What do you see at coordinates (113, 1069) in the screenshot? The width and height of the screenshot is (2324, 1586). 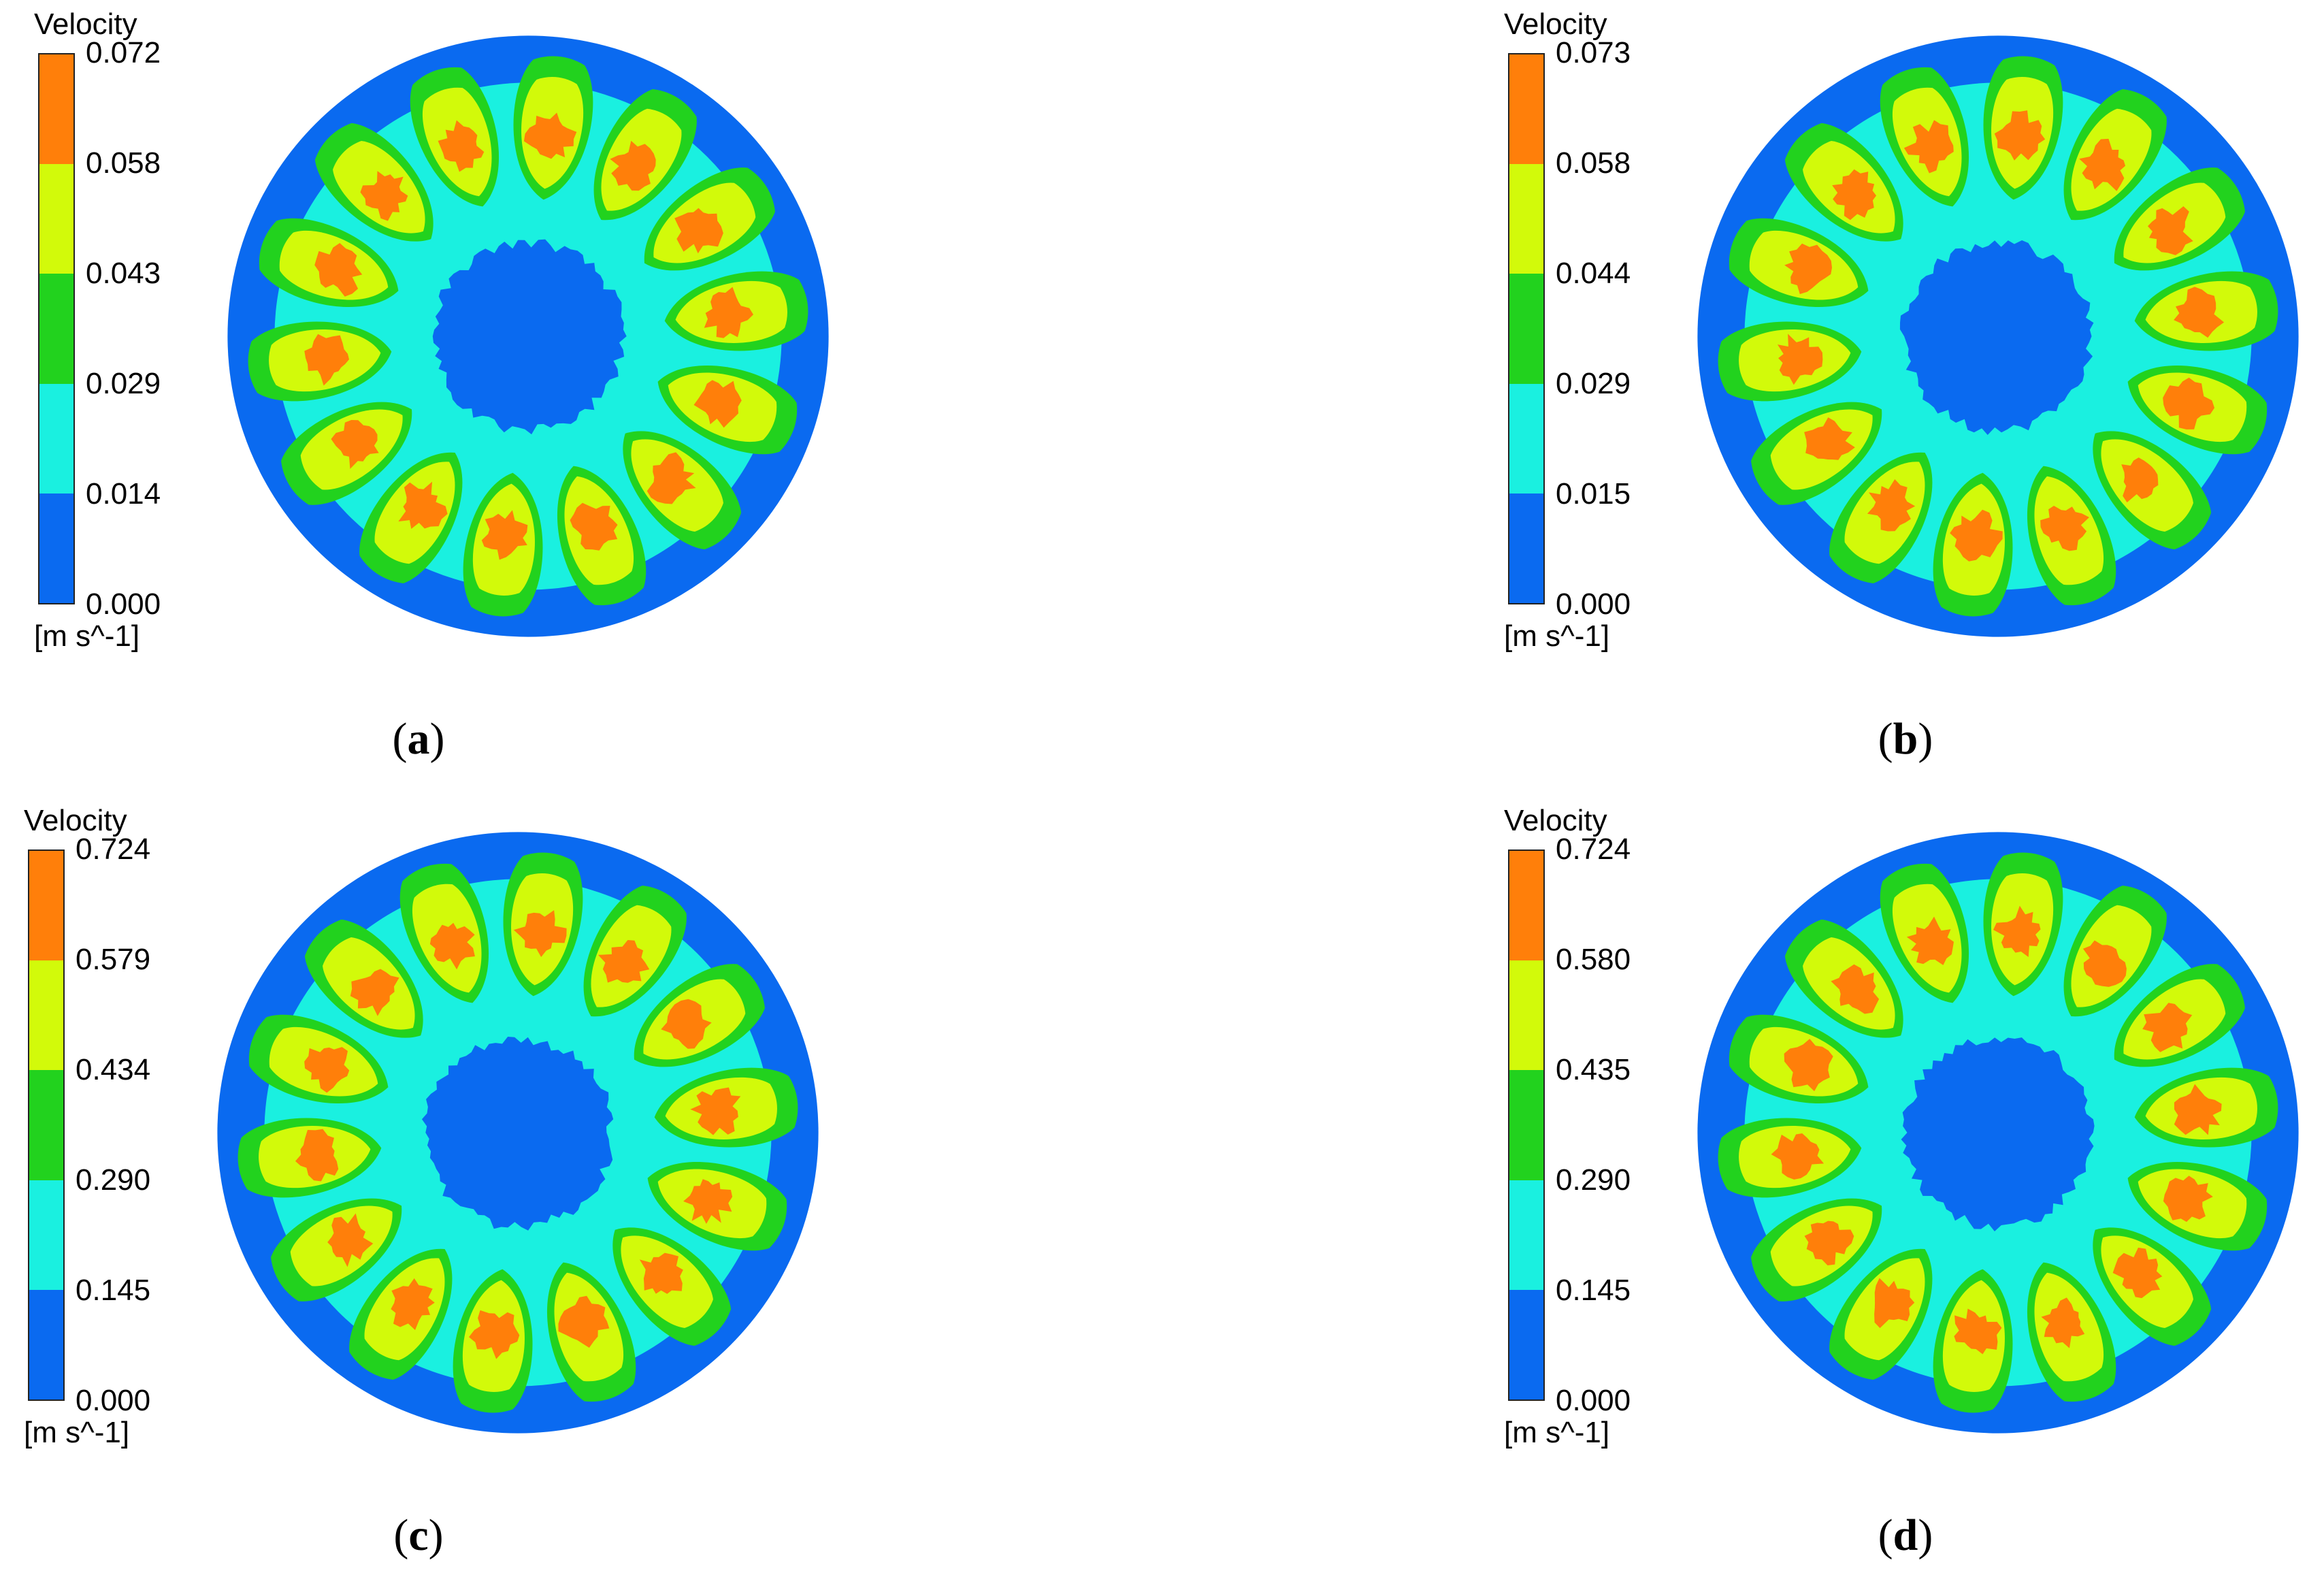 I see `tick-label: 0.434` at bounding box center [113, 1069].